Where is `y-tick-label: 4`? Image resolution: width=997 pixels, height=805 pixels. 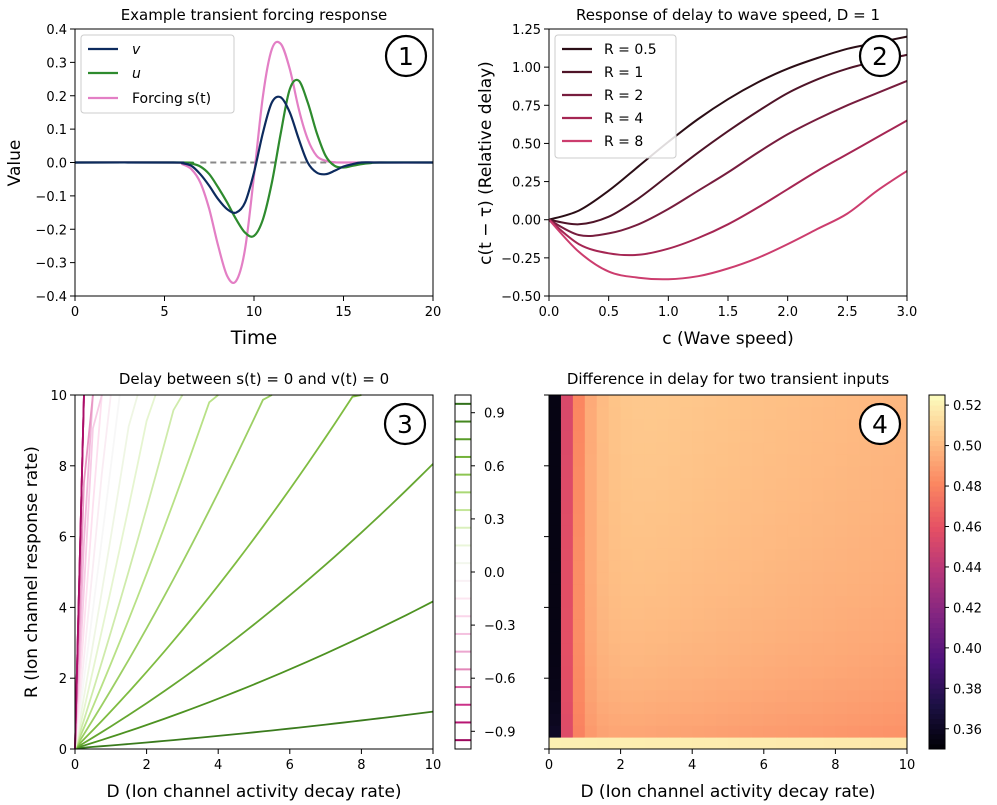 y-tick-label: 4 is located at coordinates (63, 608).